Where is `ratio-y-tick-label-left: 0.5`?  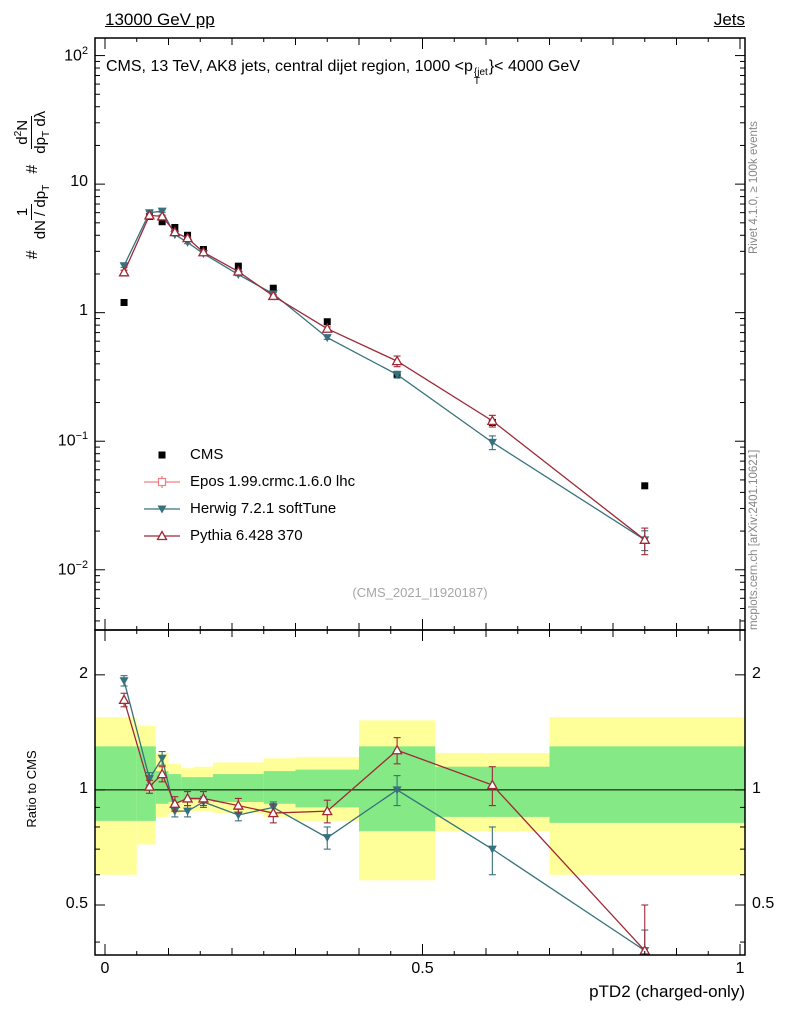 ratio-y-tick-label-left: 0.5 is located at coordinates (76, 903).